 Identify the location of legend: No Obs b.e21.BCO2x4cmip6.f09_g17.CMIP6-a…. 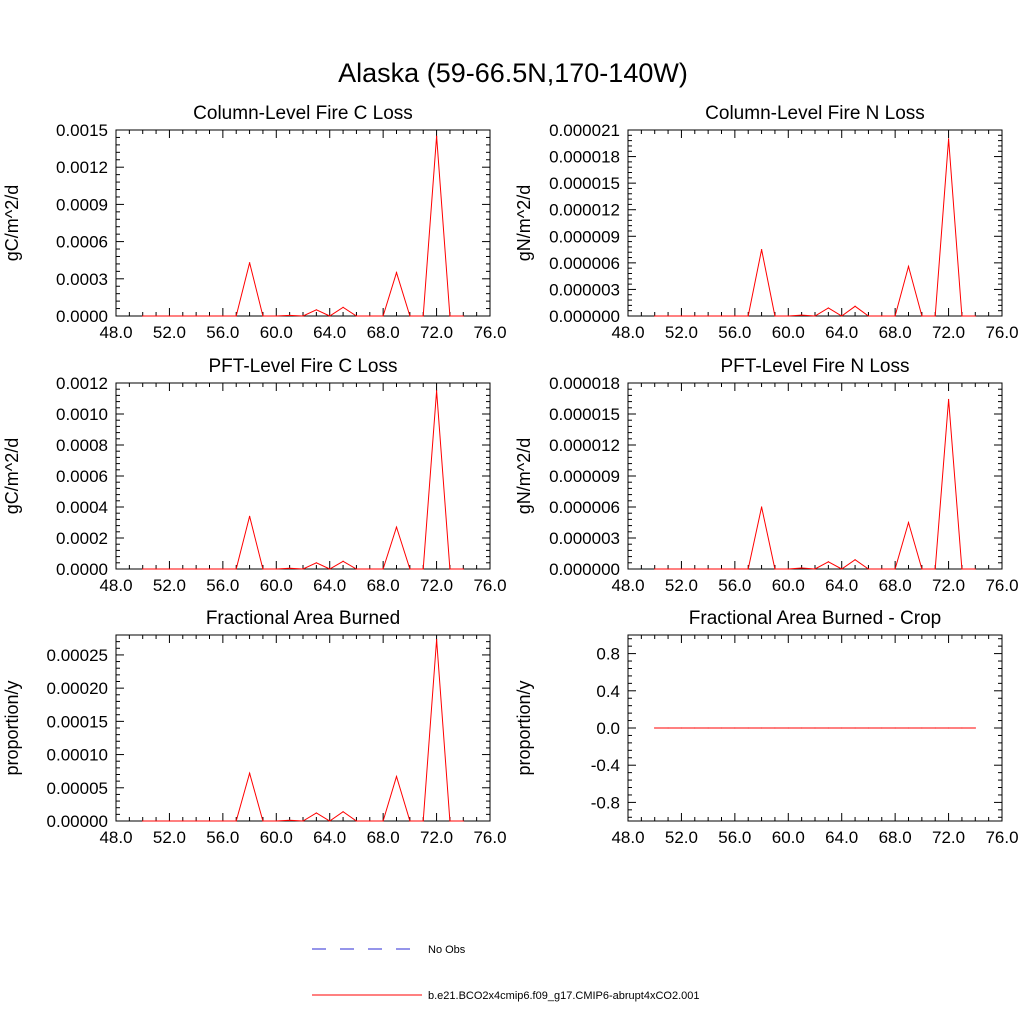
(506, 973).